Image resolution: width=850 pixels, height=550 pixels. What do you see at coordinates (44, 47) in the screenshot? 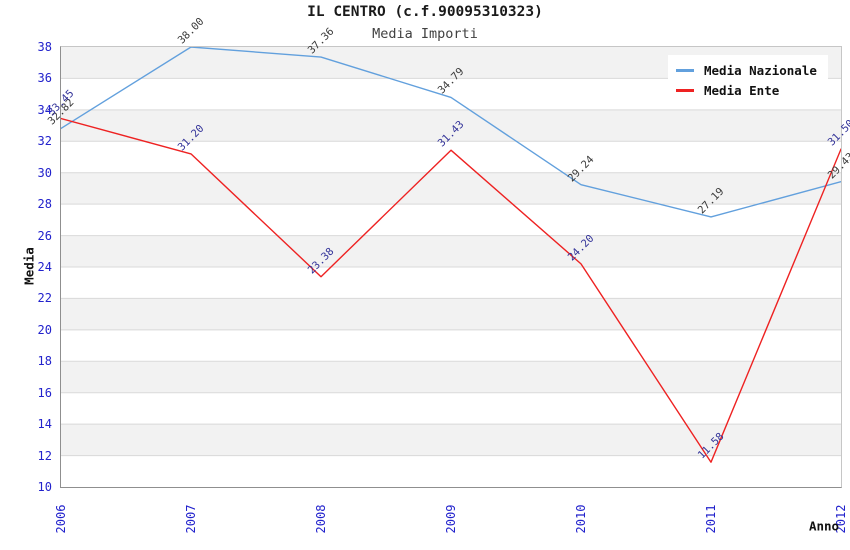
I see `y-tick-label: 38` at bounding box center [44, 47].